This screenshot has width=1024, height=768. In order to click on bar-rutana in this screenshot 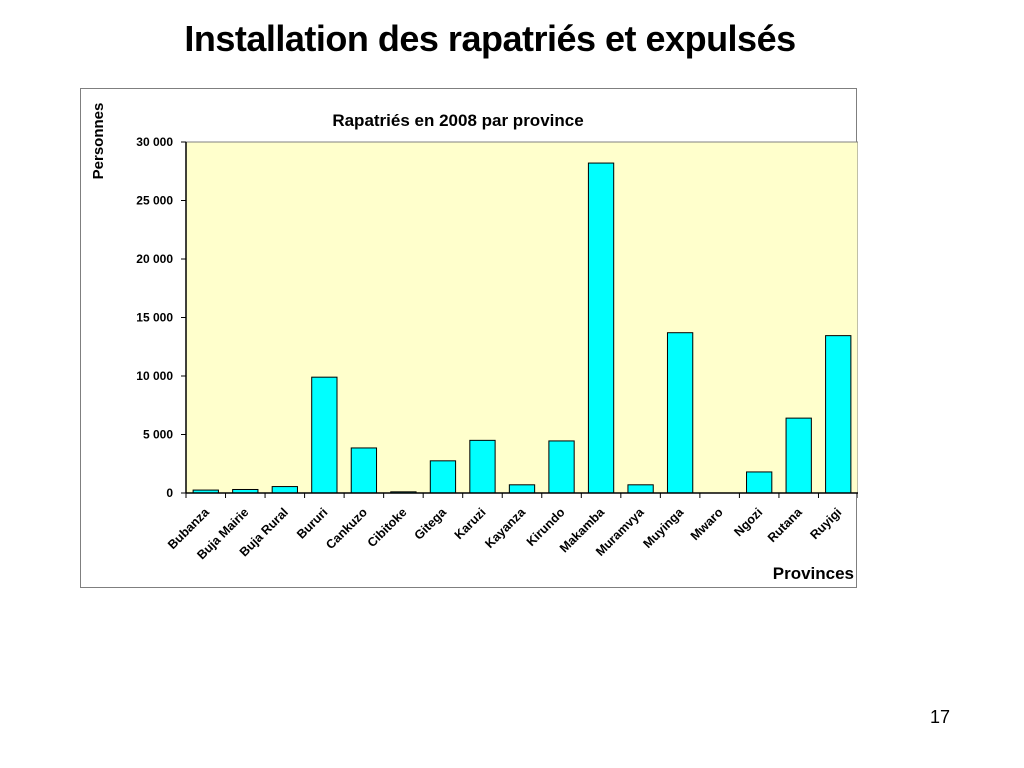, I will do `click(798, 455)`.